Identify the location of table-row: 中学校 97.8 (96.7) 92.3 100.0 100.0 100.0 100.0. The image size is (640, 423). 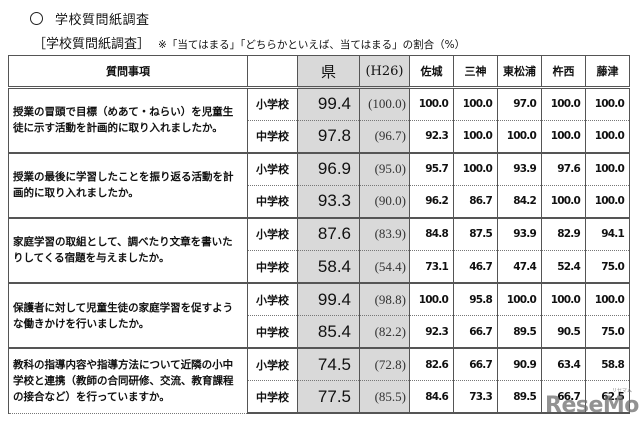
(319, 137).